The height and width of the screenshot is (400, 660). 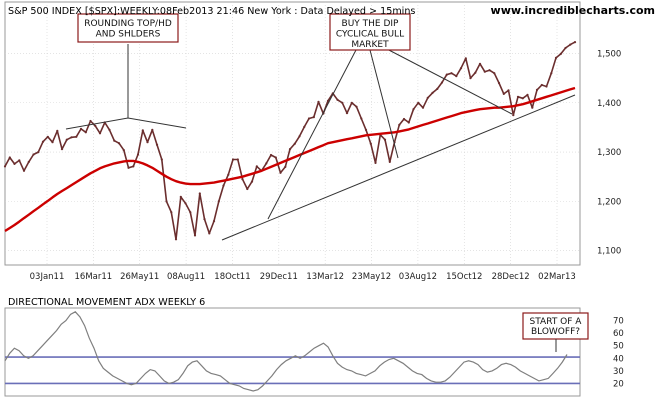 I want to click on x-tick-label: 16Mar11, so click(x=94, y=277).